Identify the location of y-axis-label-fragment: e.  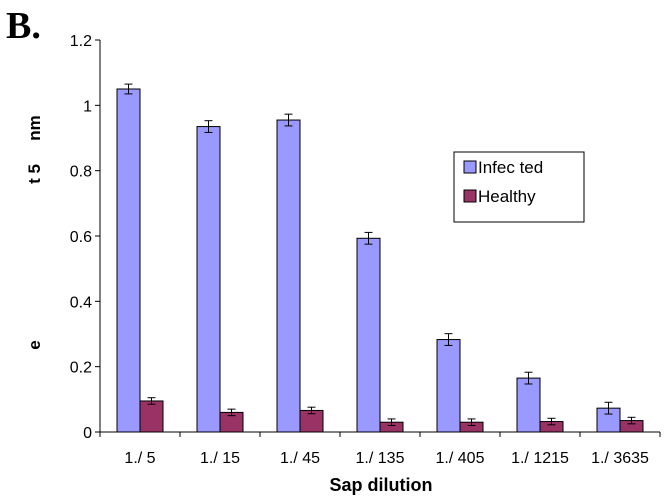
(34, 344).